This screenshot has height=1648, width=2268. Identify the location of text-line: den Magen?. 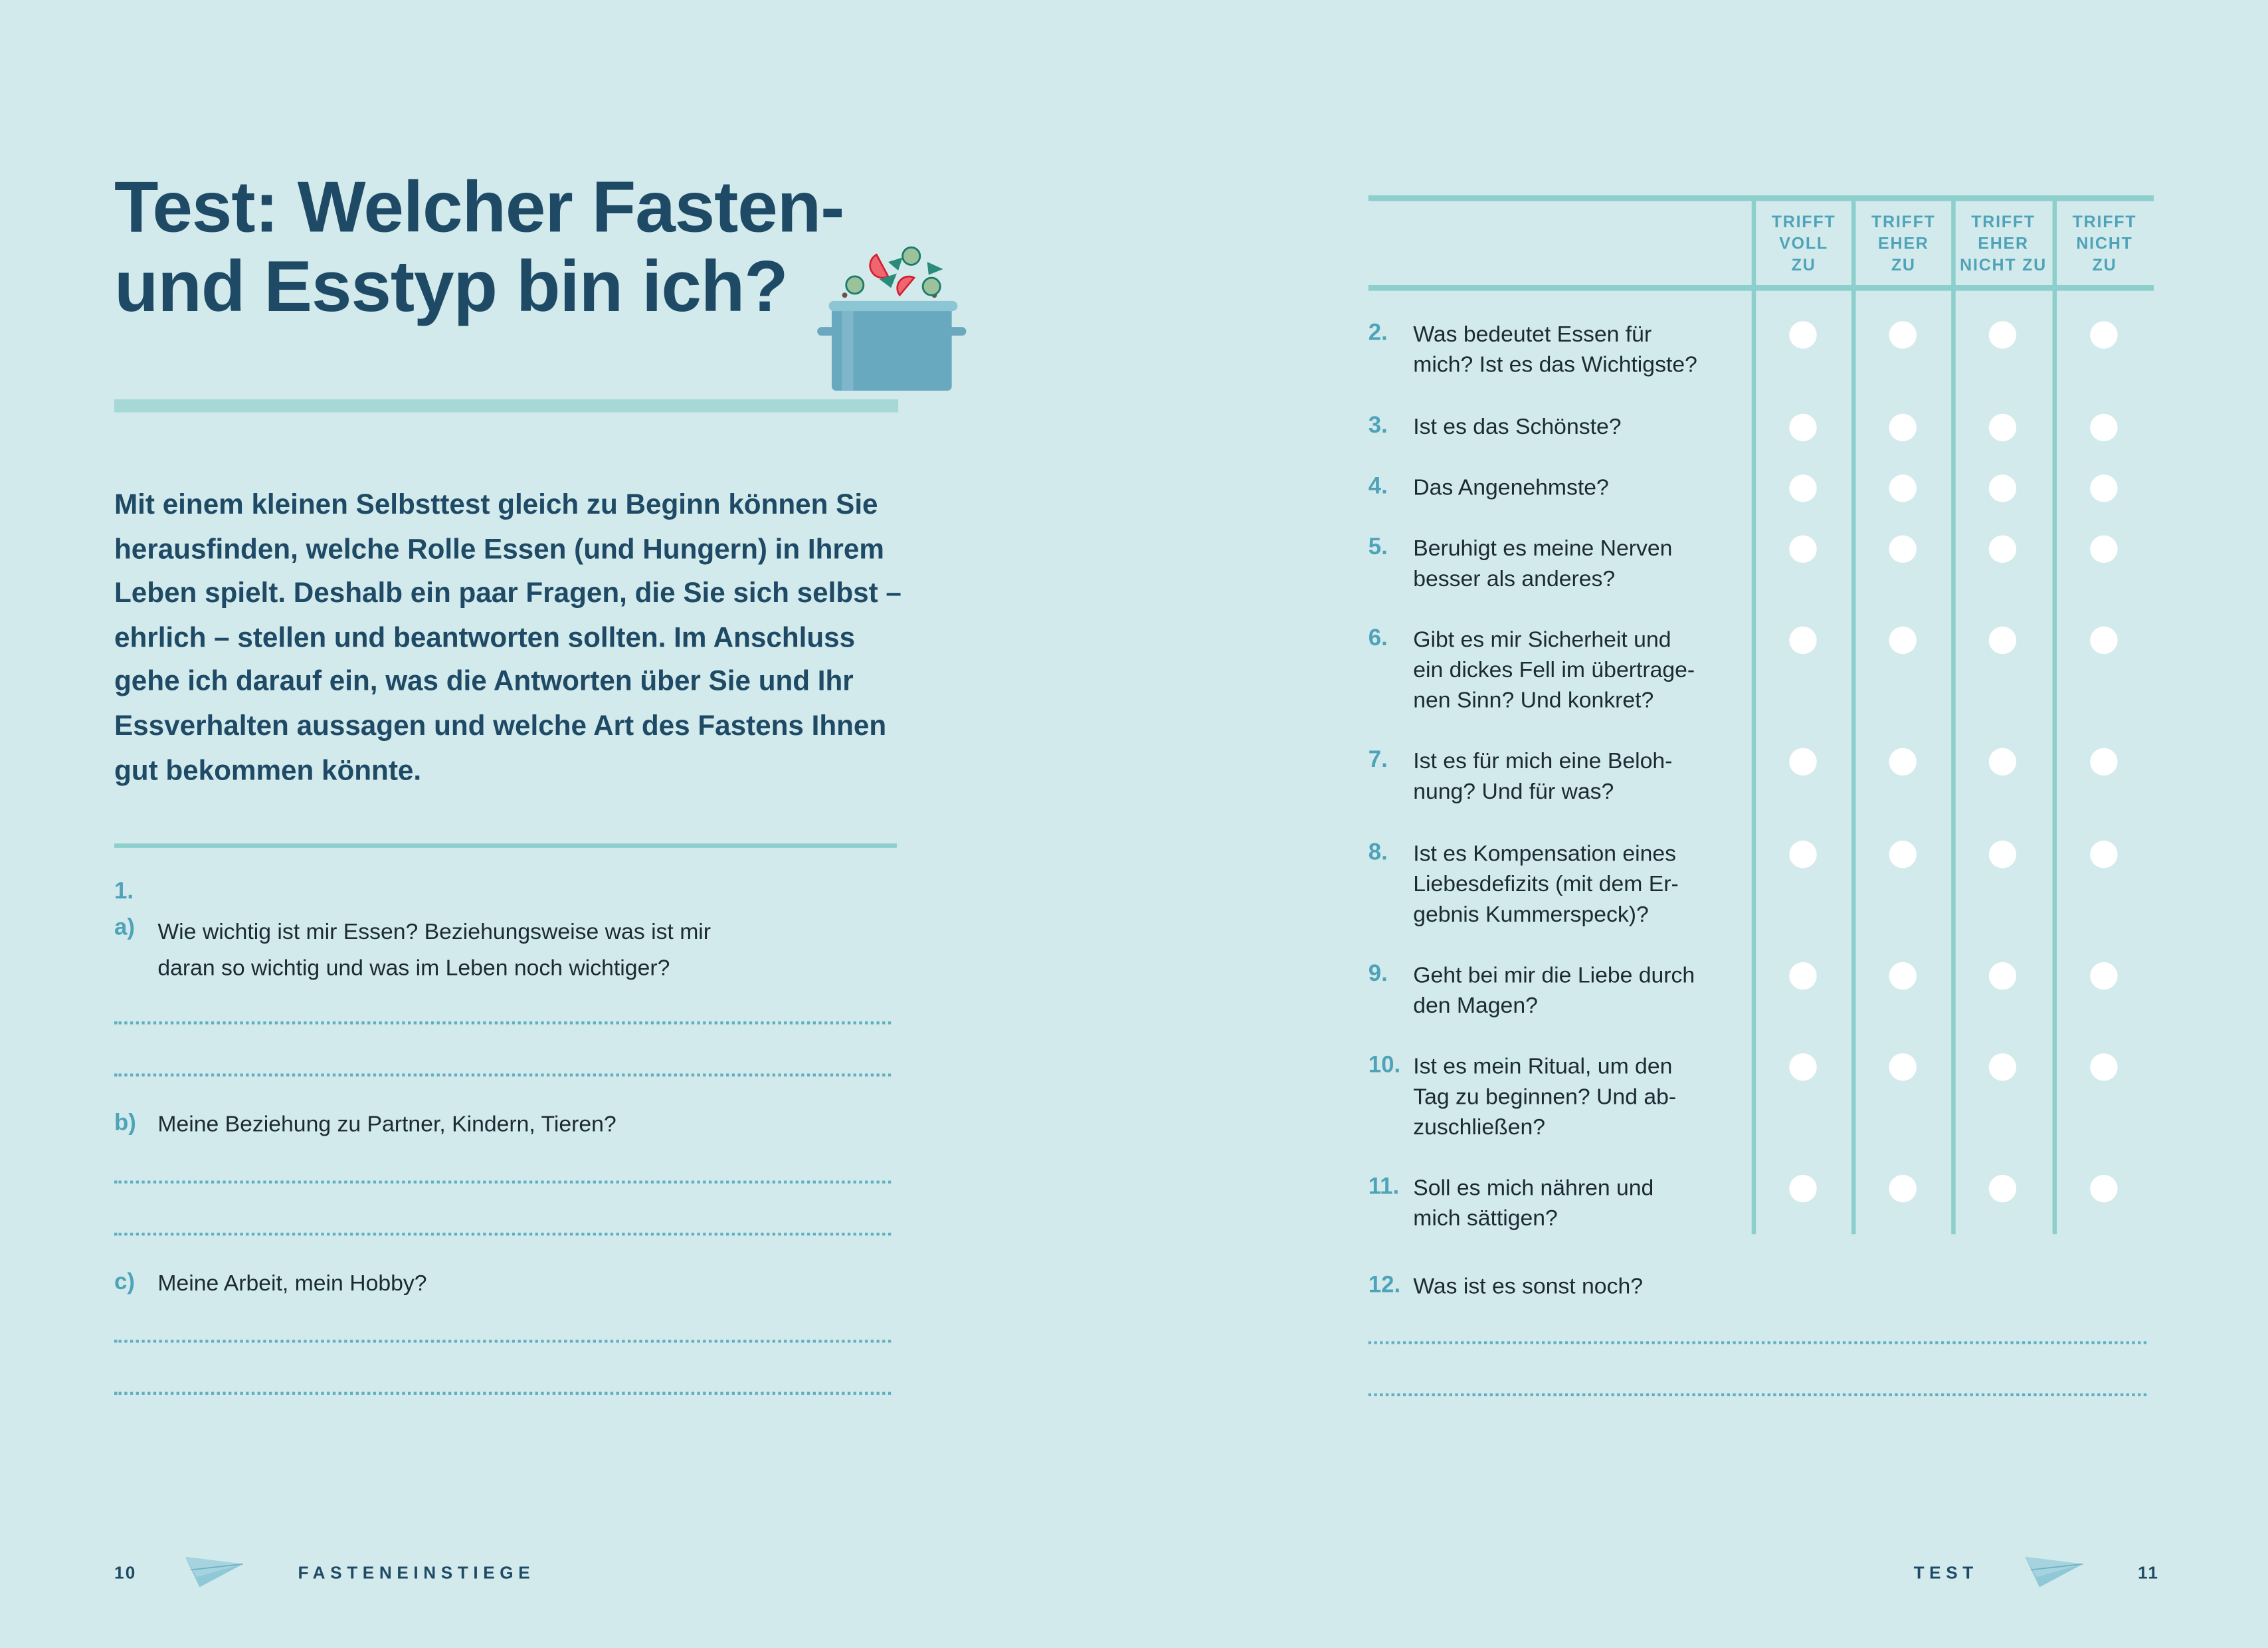
(1475, 1006).